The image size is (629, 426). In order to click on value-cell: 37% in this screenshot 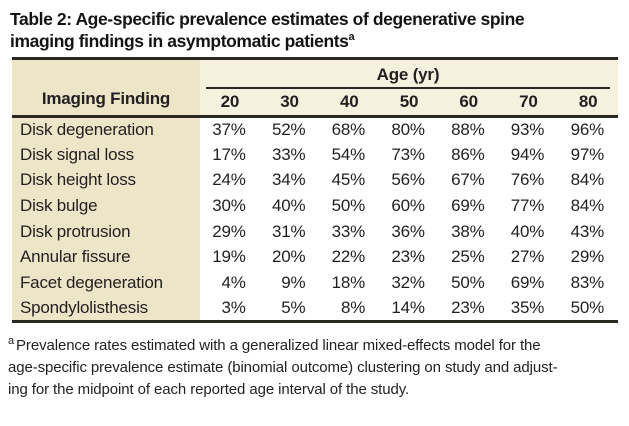, I will do `click(230, 129)`.